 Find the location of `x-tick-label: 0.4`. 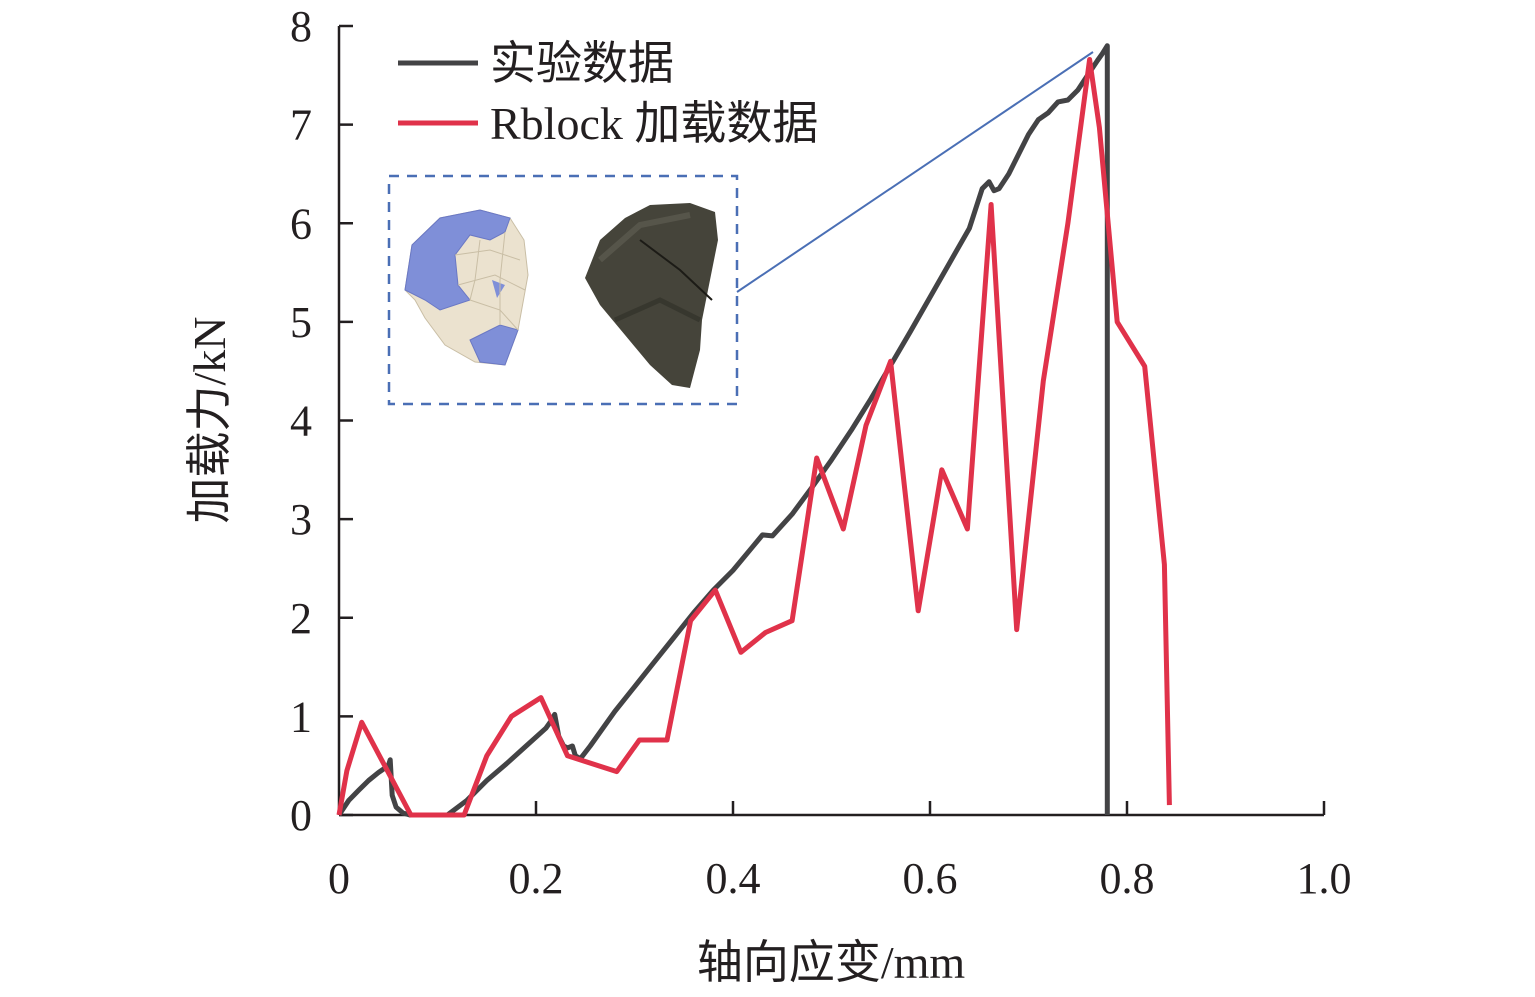

x-tick-label: 0.4 is located at coordinates (733, 878).